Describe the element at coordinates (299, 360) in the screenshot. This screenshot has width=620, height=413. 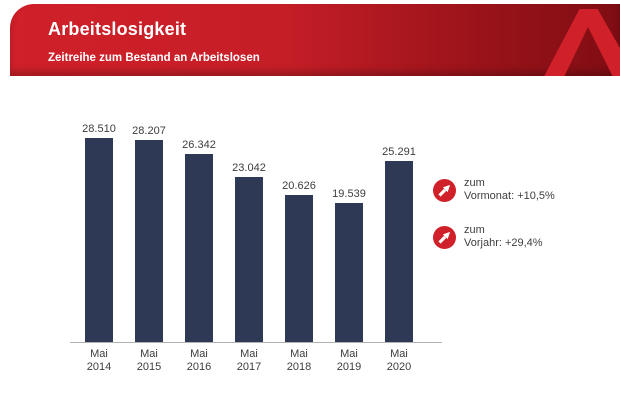
I see `x-axis-tick-label: Mai 2018` at that location.